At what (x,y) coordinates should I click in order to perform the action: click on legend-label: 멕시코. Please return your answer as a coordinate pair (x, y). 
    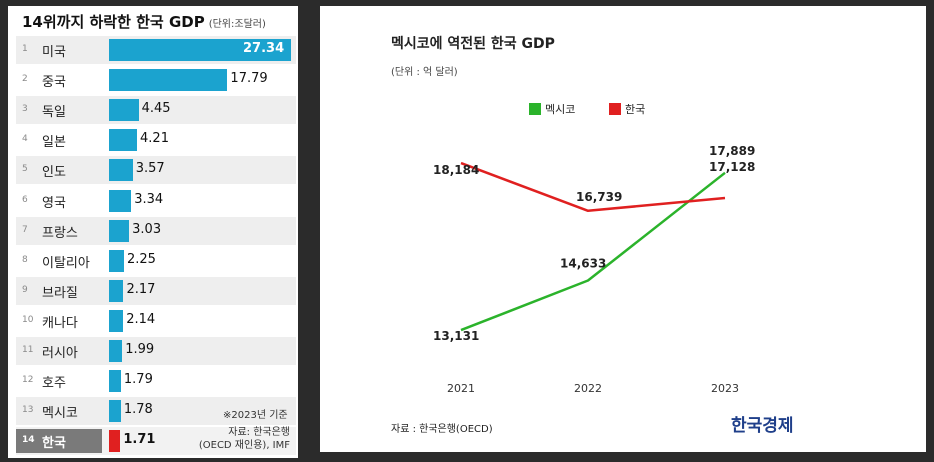
    Looking at the image, I should click on (560, 109).